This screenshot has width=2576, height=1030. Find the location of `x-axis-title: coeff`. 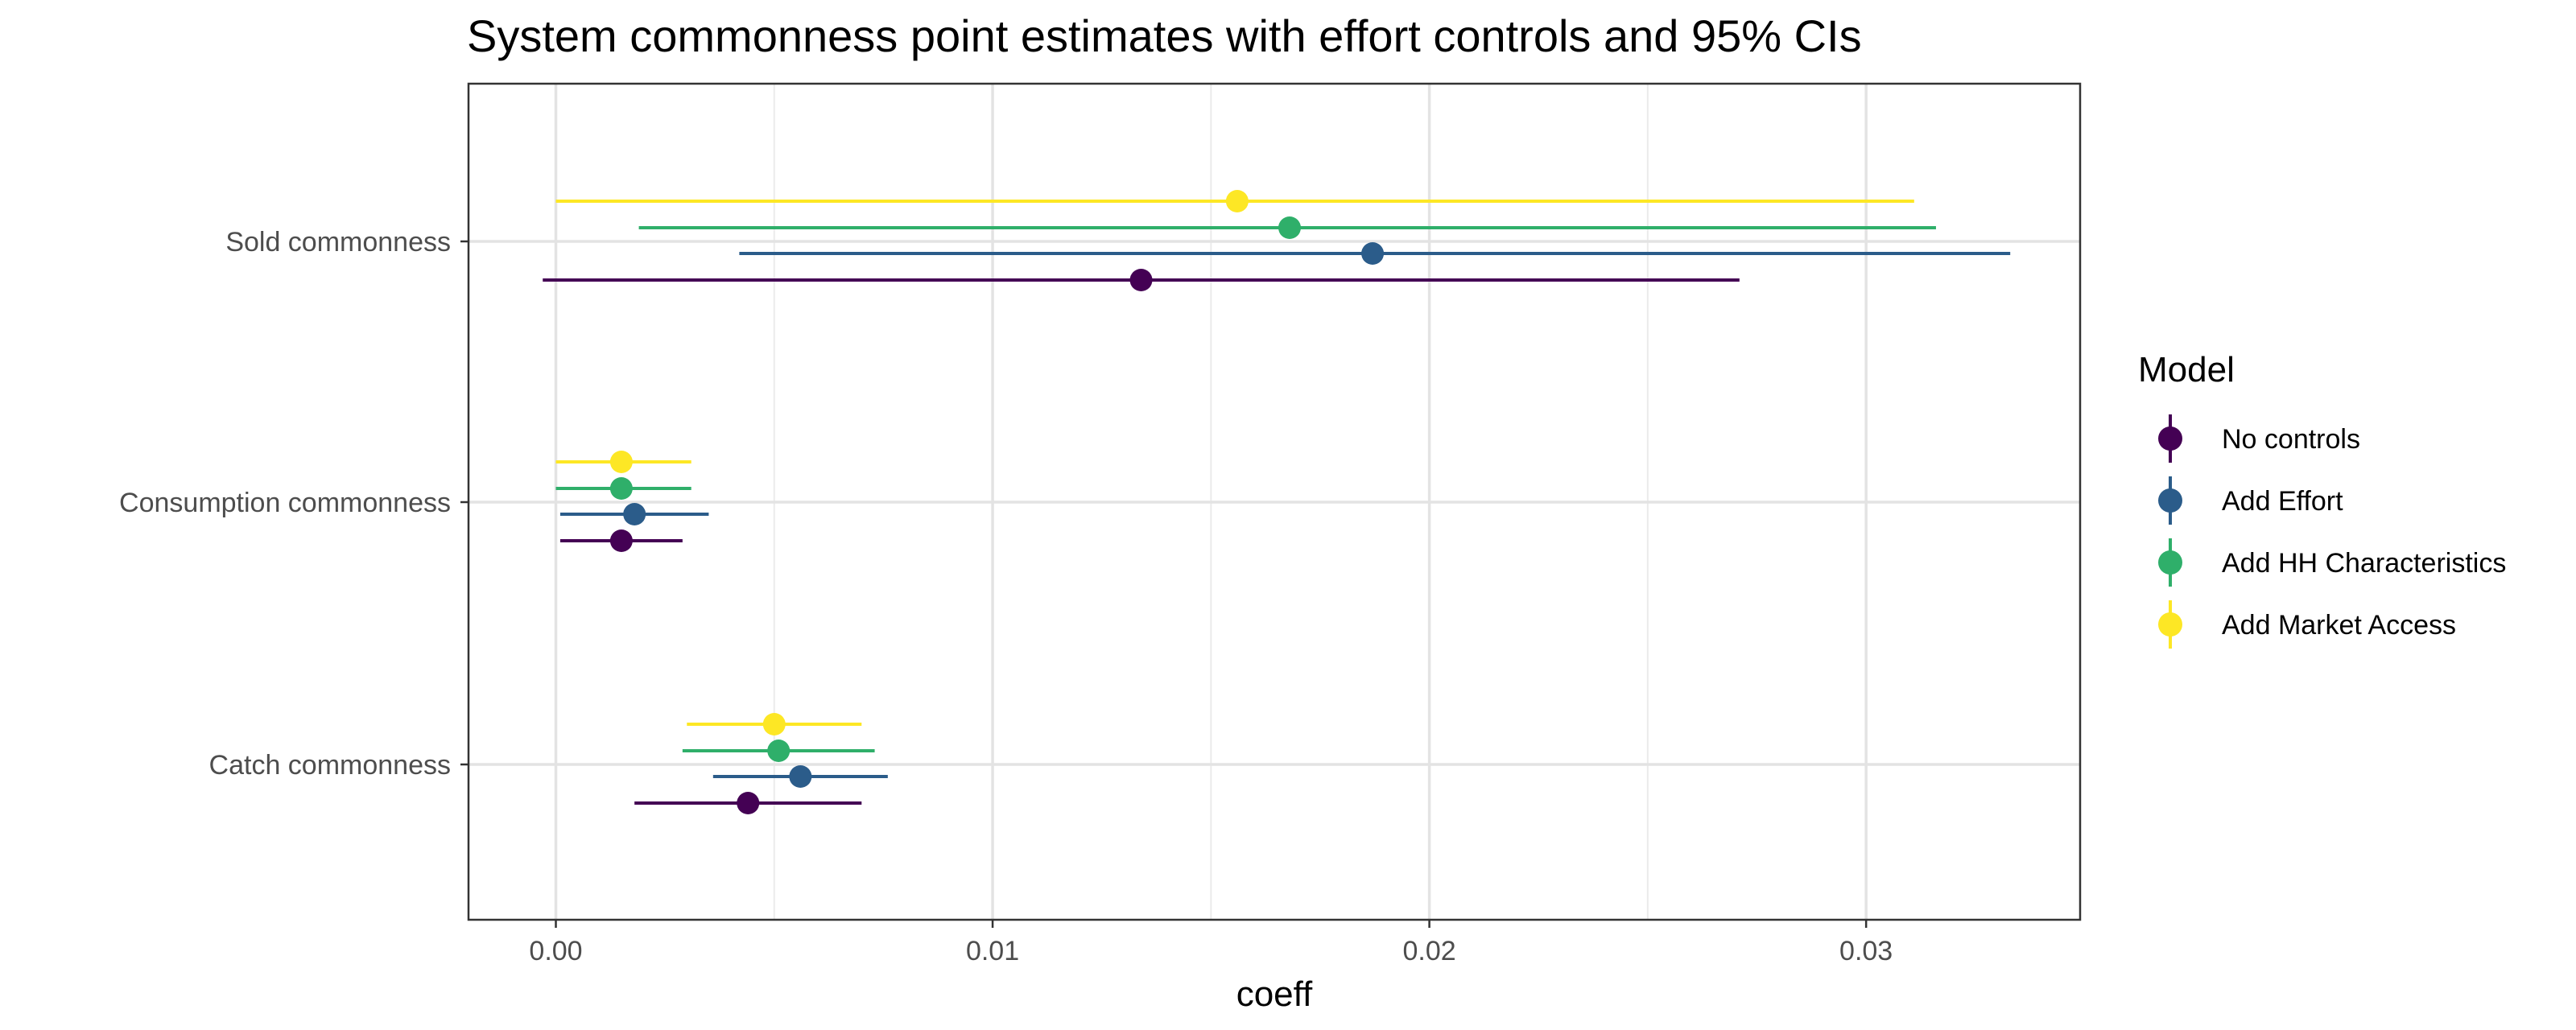

x-axis-title: coeff is located at coordinates (1274, 994).